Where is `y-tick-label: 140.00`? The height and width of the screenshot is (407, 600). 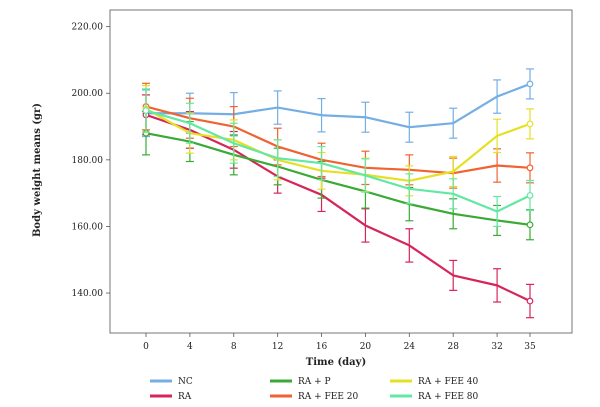
y-tick-label: 140.00 is located at coordinates (88, 294).